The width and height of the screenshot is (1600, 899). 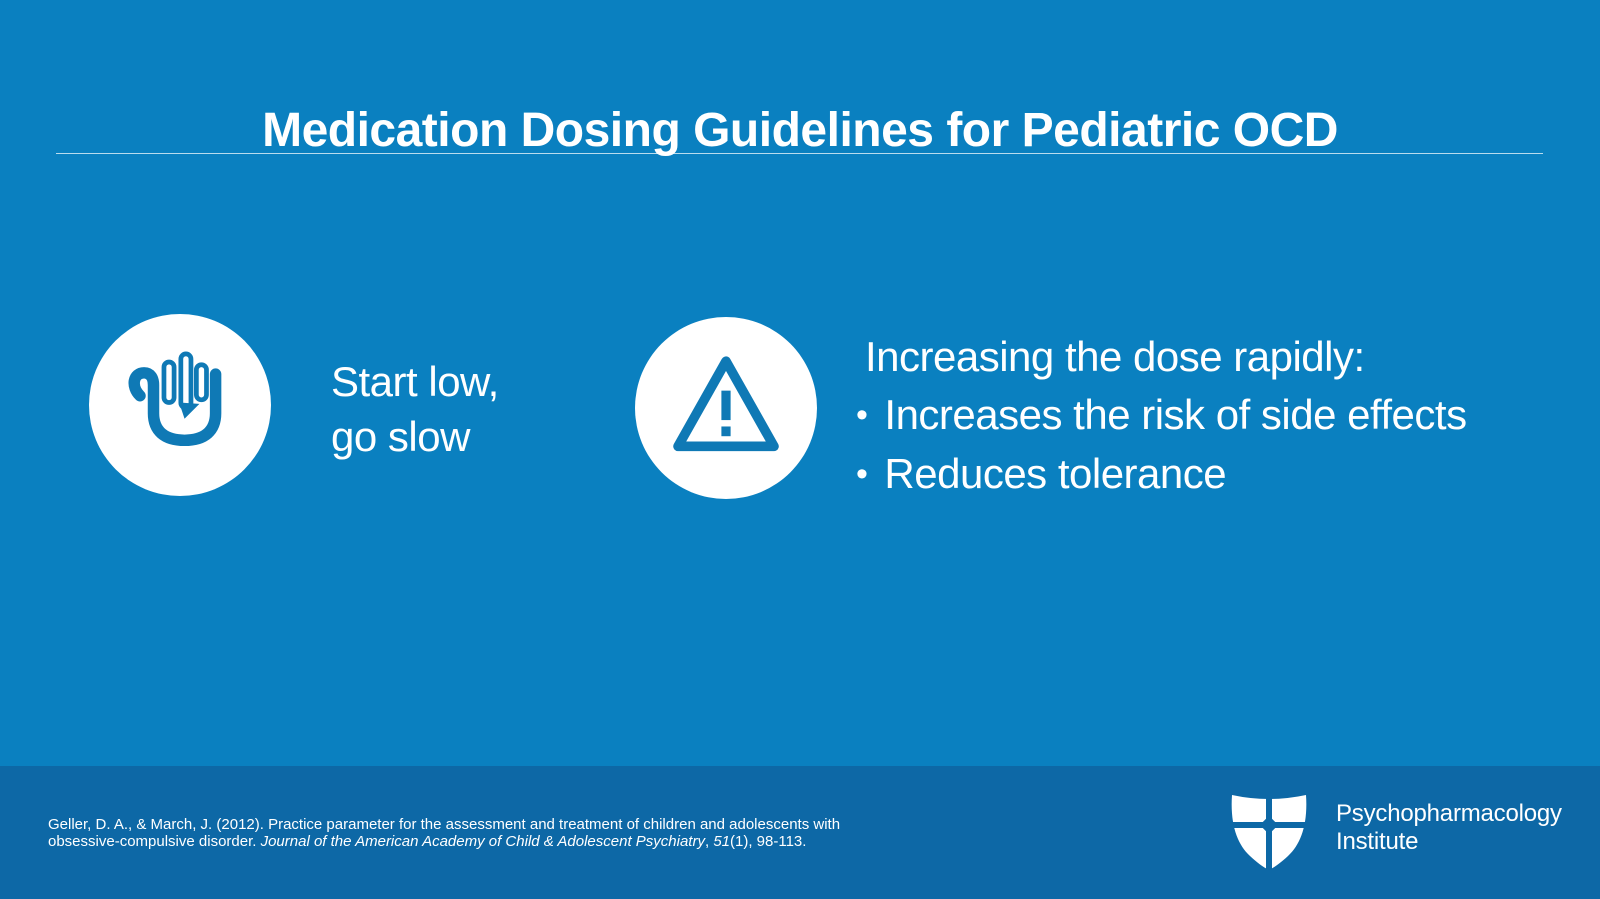 I want to click on title-underline, so click(x=799, y=153).